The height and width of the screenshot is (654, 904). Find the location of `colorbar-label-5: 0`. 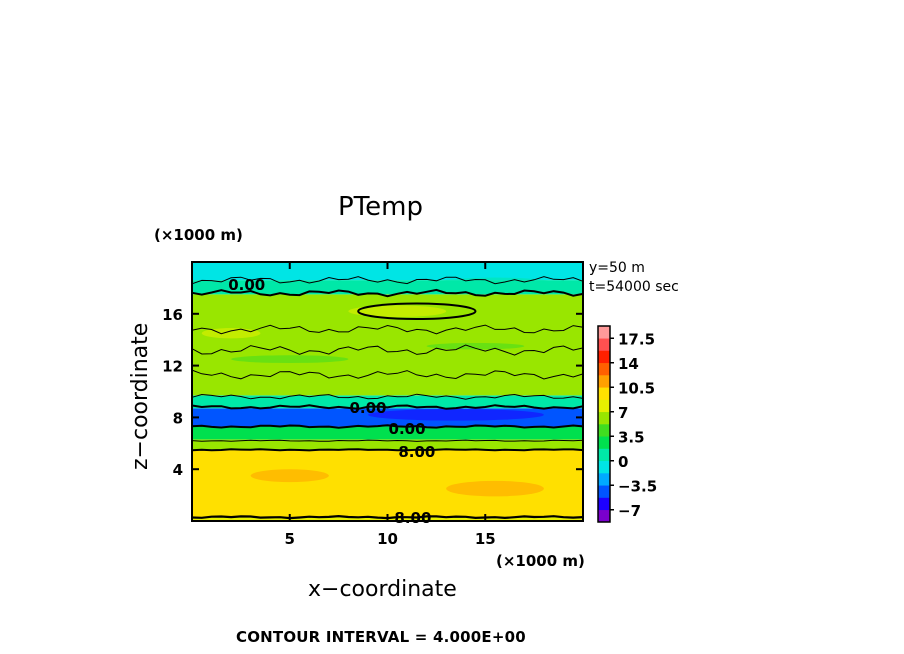

colorbar-label-5: 0 is located at coordinates (623, 462).